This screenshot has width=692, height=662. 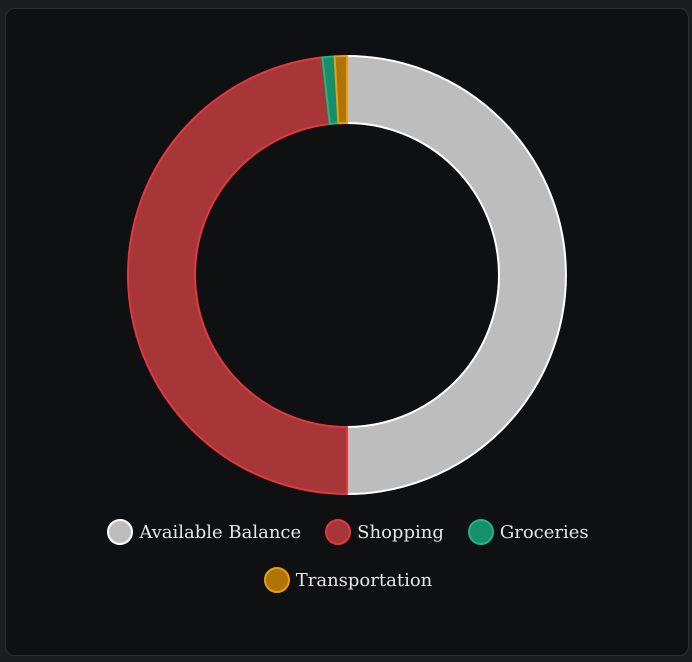 I want to click on legend-swatch-transportation, so click(x=276, y=580).